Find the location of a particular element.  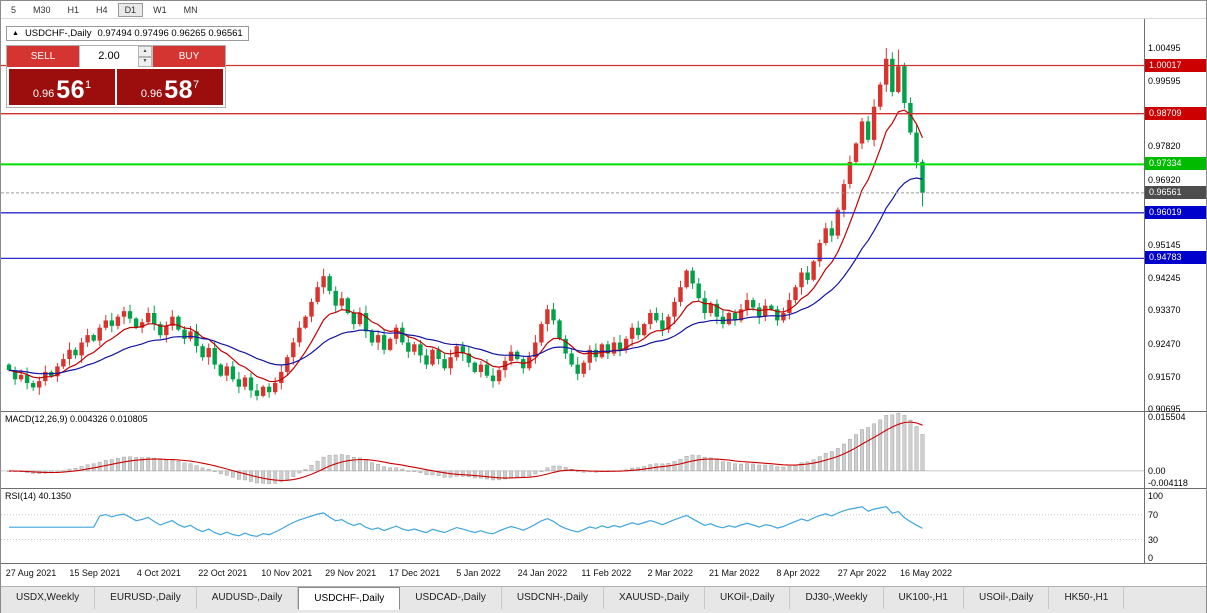

volume-down-icon: ▼ is located at coordinates (145, 61).